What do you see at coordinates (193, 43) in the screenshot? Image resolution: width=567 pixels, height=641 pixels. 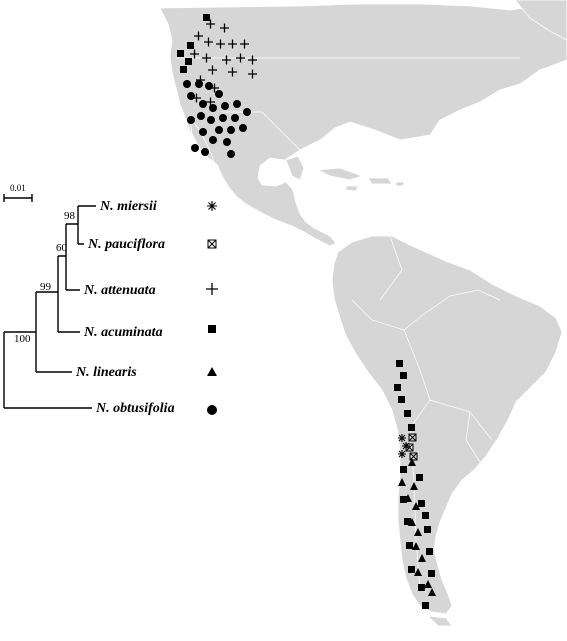 I see `acuminata-points-north` at bounding box center [193, 43].